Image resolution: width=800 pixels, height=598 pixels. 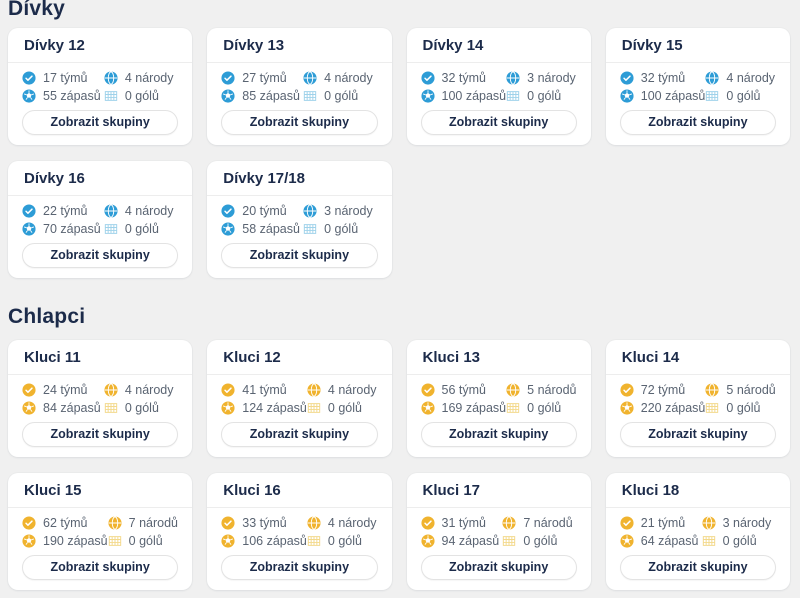 I want to click on card-body: 32 týmů 3 národy 100 zápasů, so click(x=499, y=104).